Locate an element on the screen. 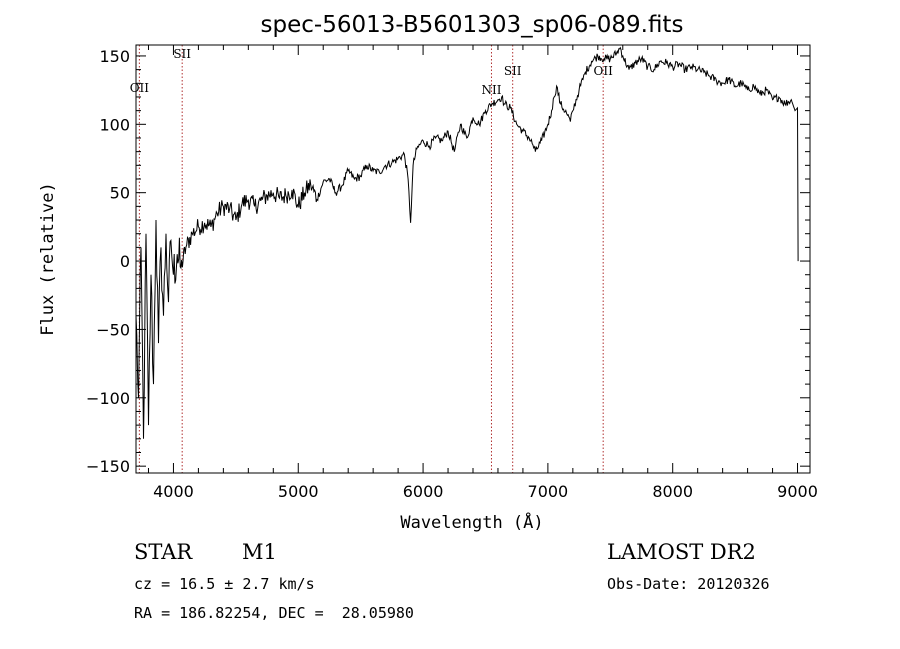  x-axis-label: Wavelength (Å) is located at coordinates (471, 522).